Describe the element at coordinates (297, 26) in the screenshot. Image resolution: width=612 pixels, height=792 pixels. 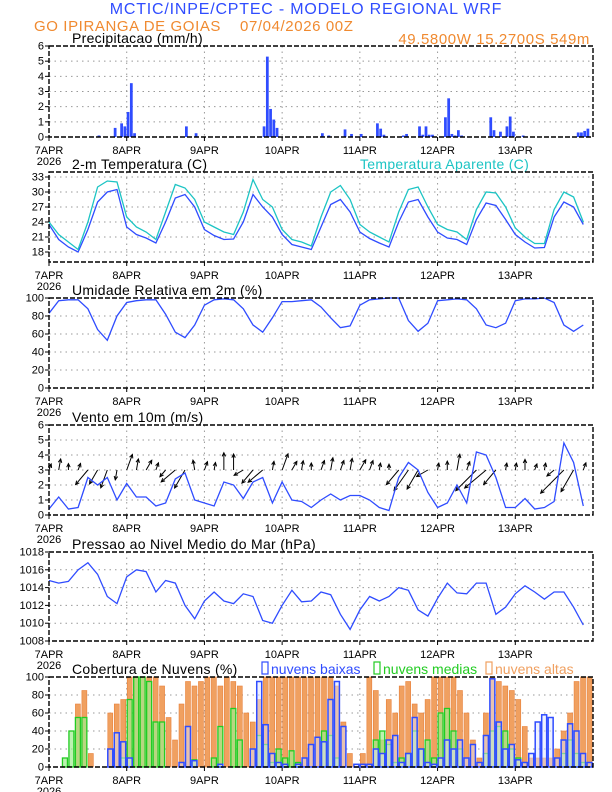
I see `header-run: 07/04/2026 00Z` at that location.